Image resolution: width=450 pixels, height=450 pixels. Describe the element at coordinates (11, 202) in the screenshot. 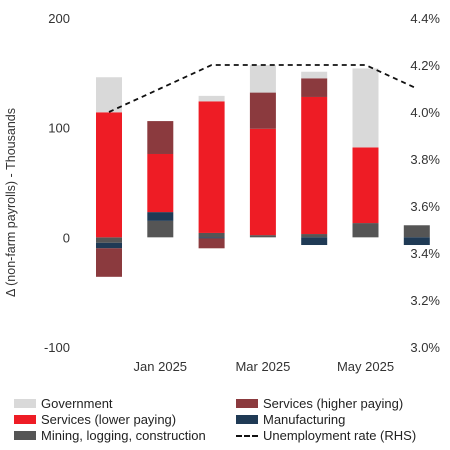

I see `y-axis-label: Δ (non-farm payrolls) - Thousands` at that location.